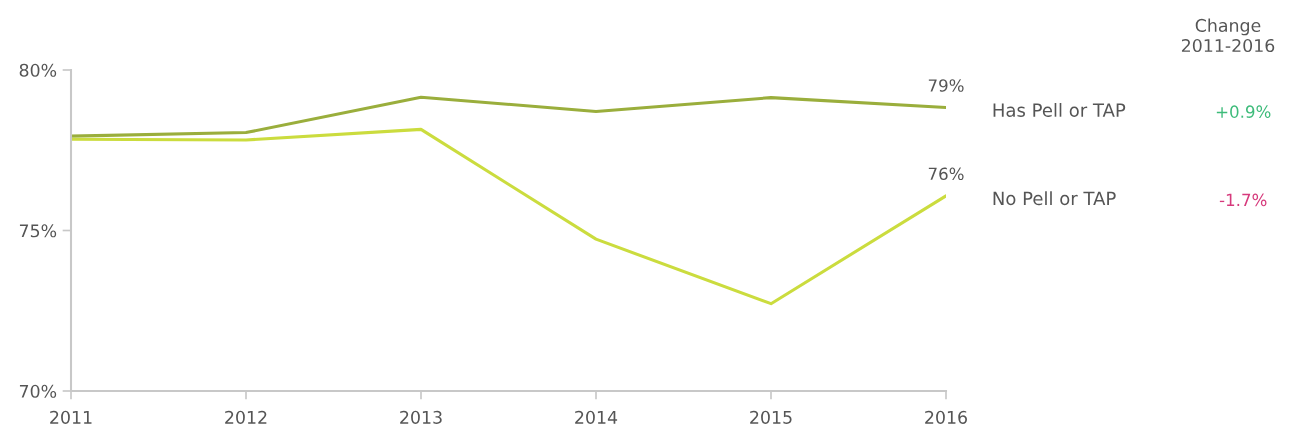  What do you see at coordinates (38, 231) in the screenshot?
I see `y-tick-label: 75%` at bounding box center [38, 231].